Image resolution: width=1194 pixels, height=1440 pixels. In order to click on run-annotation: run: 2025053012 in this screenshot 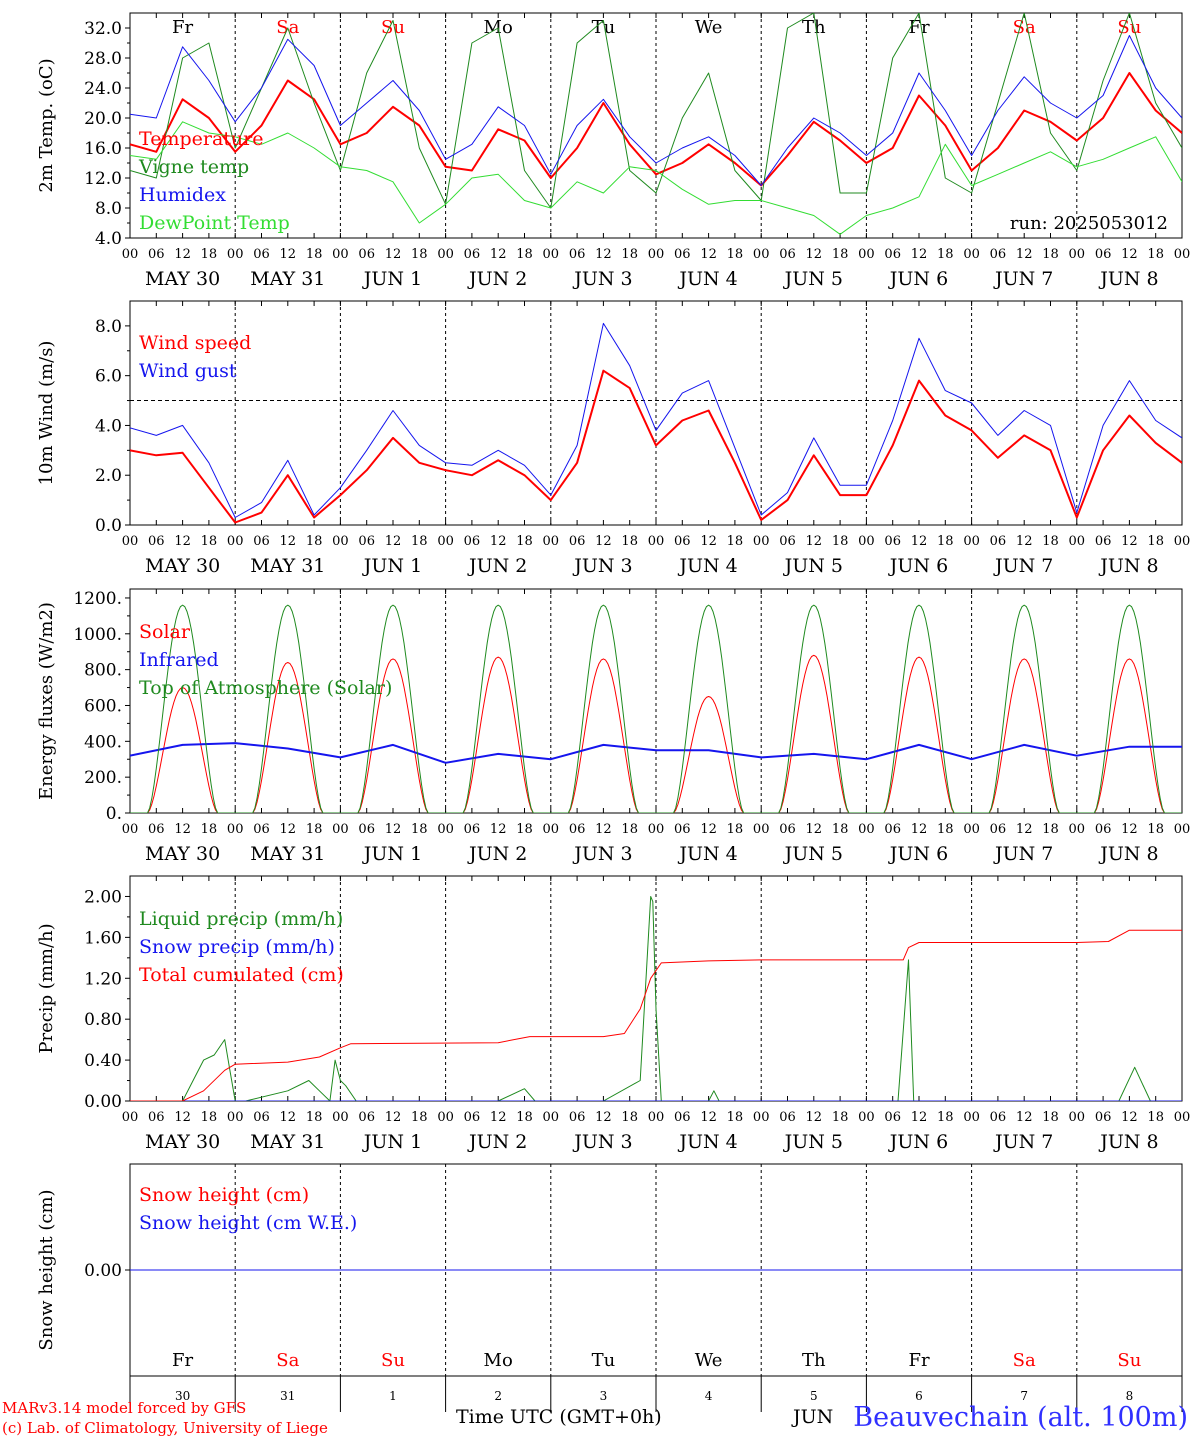, I will do `click(1089, 223)`.